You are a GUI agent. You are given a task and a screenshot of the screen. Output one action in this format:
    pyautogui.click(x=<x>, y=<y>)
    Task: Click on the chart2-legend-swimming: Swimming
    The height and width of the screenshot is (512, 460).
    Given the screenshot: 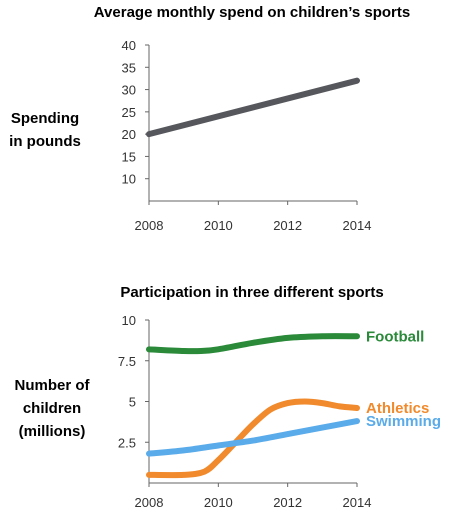 What is the action you would take?
    pyautogui.click(x=403, y=421)
    